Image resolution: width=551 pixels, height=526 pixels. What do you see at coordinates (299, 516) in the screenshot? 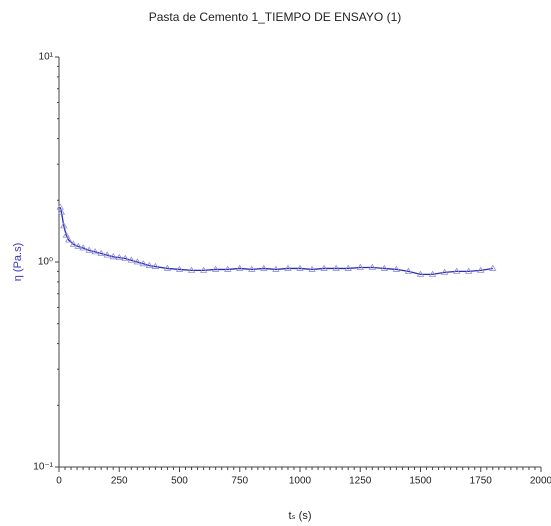
I see `x-axis-label: tₛ (s)` at bounding box center [299, 516].